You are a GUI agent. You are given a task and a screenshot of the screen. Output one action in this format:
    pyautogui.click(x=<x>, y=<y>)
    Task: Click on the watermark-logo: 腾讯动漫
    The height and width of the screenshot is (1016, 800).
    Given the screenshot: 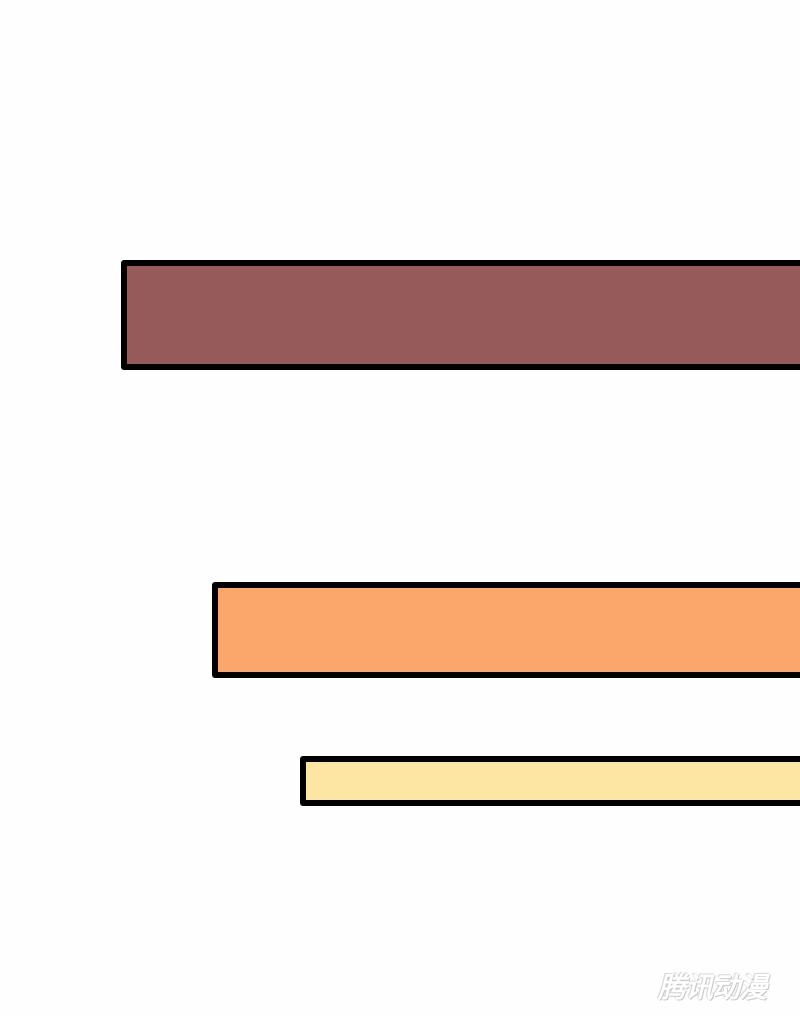 What is the action you would take?
    pyautogui.click(x=712, y=987)
    